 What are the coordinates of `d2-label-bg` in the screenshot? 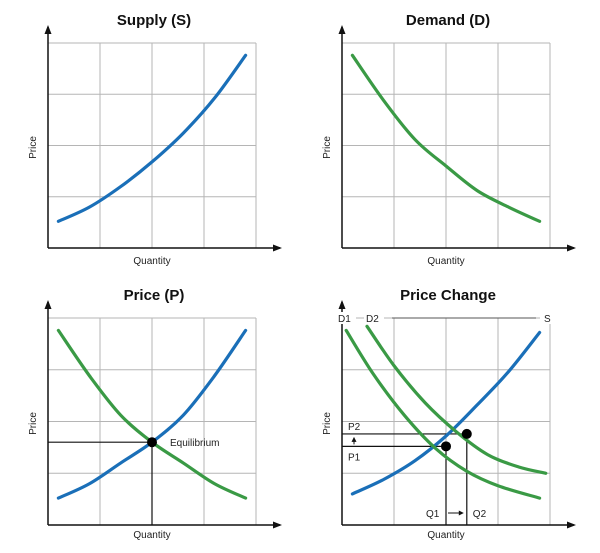 It's located at (374, 318).